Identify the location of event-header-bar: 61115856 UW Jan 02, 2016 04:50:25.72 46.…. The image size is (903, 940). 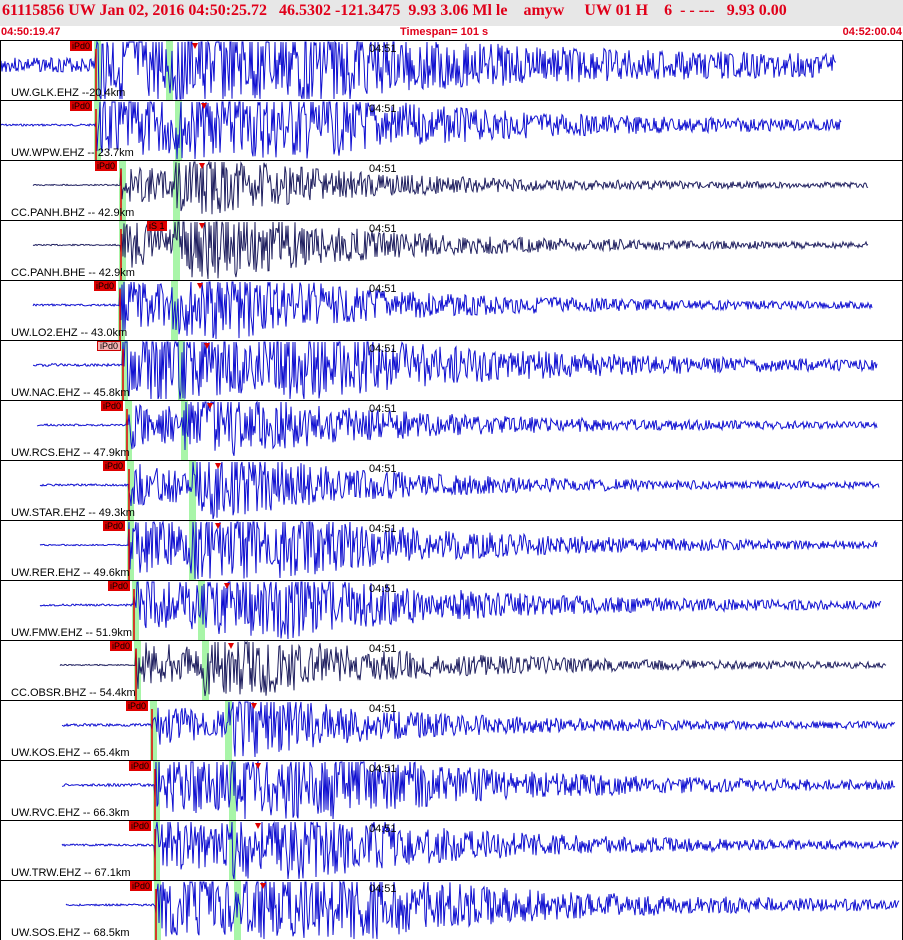
(451, 14).